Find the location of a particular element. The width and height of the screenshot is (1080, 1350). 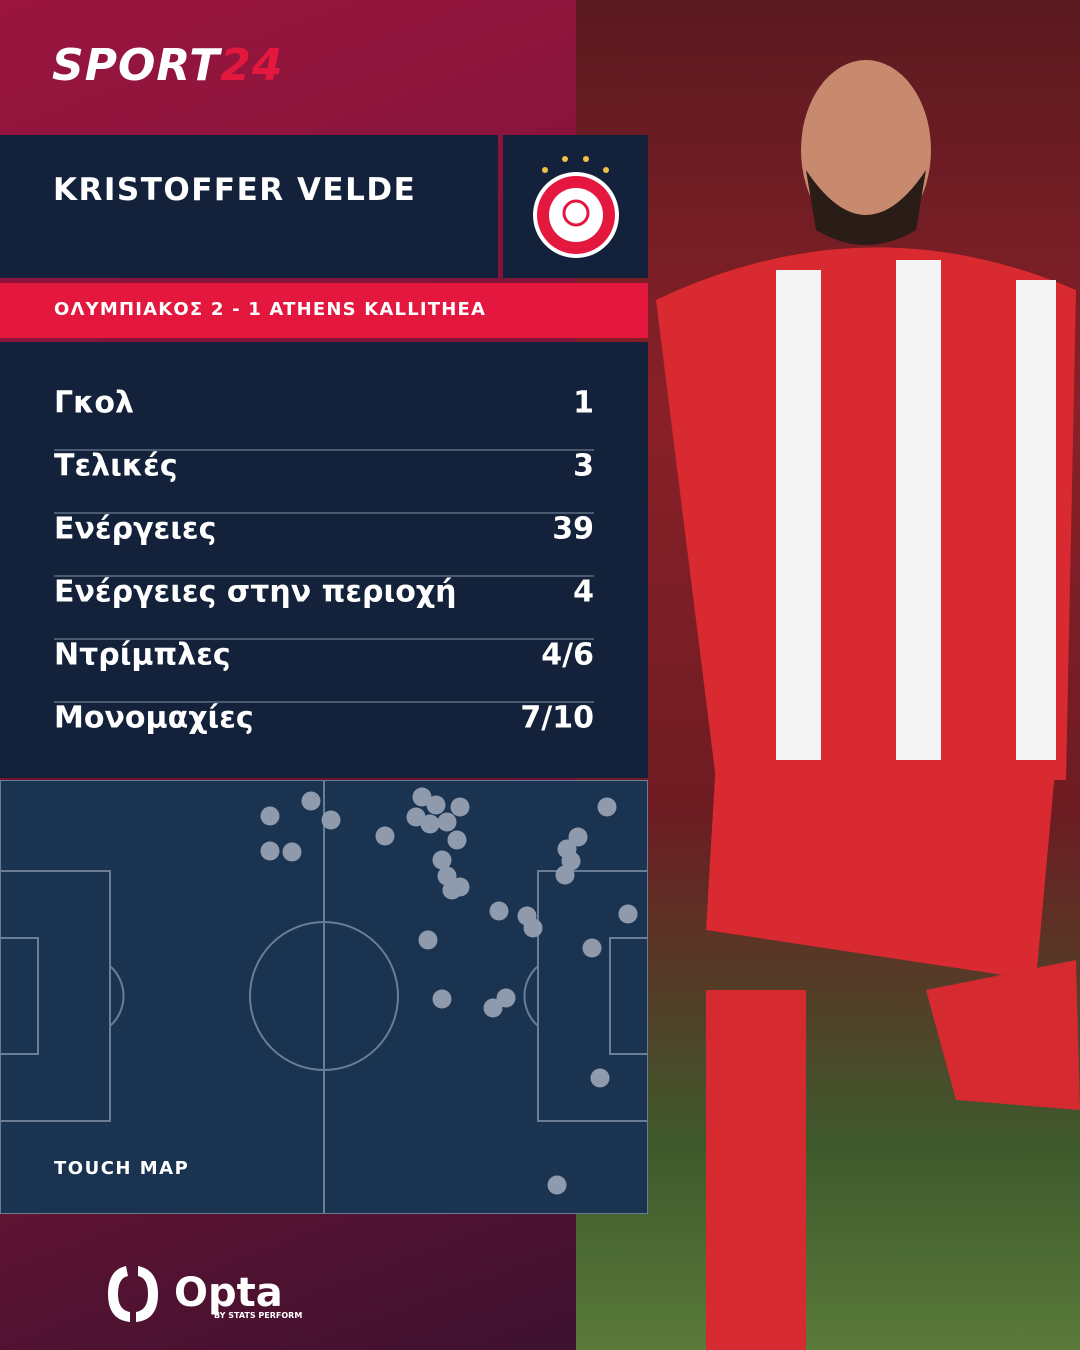

stat-row: Ενέργειες στην περιοχή 4 is located at coordinates (324, 594).